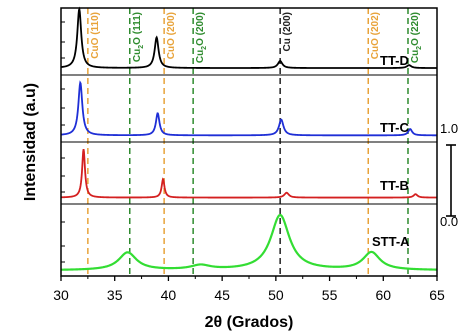 This screenshot has height=334, width=469. What do you see at coordinates (416, 37) in the screenshot?
I see `reference-label: Cu2O (220)` at bounding box center [416, 37].